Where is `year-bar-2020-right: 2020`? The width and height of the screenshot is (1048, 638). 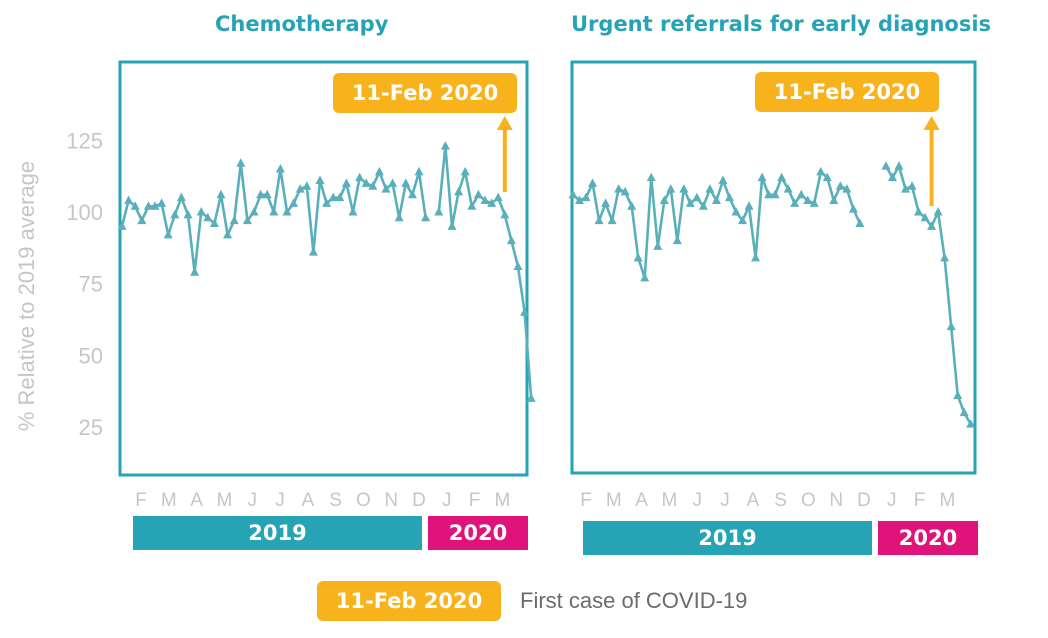
year-bar-2020-right: 2020 is located at coordinates (928, 538).